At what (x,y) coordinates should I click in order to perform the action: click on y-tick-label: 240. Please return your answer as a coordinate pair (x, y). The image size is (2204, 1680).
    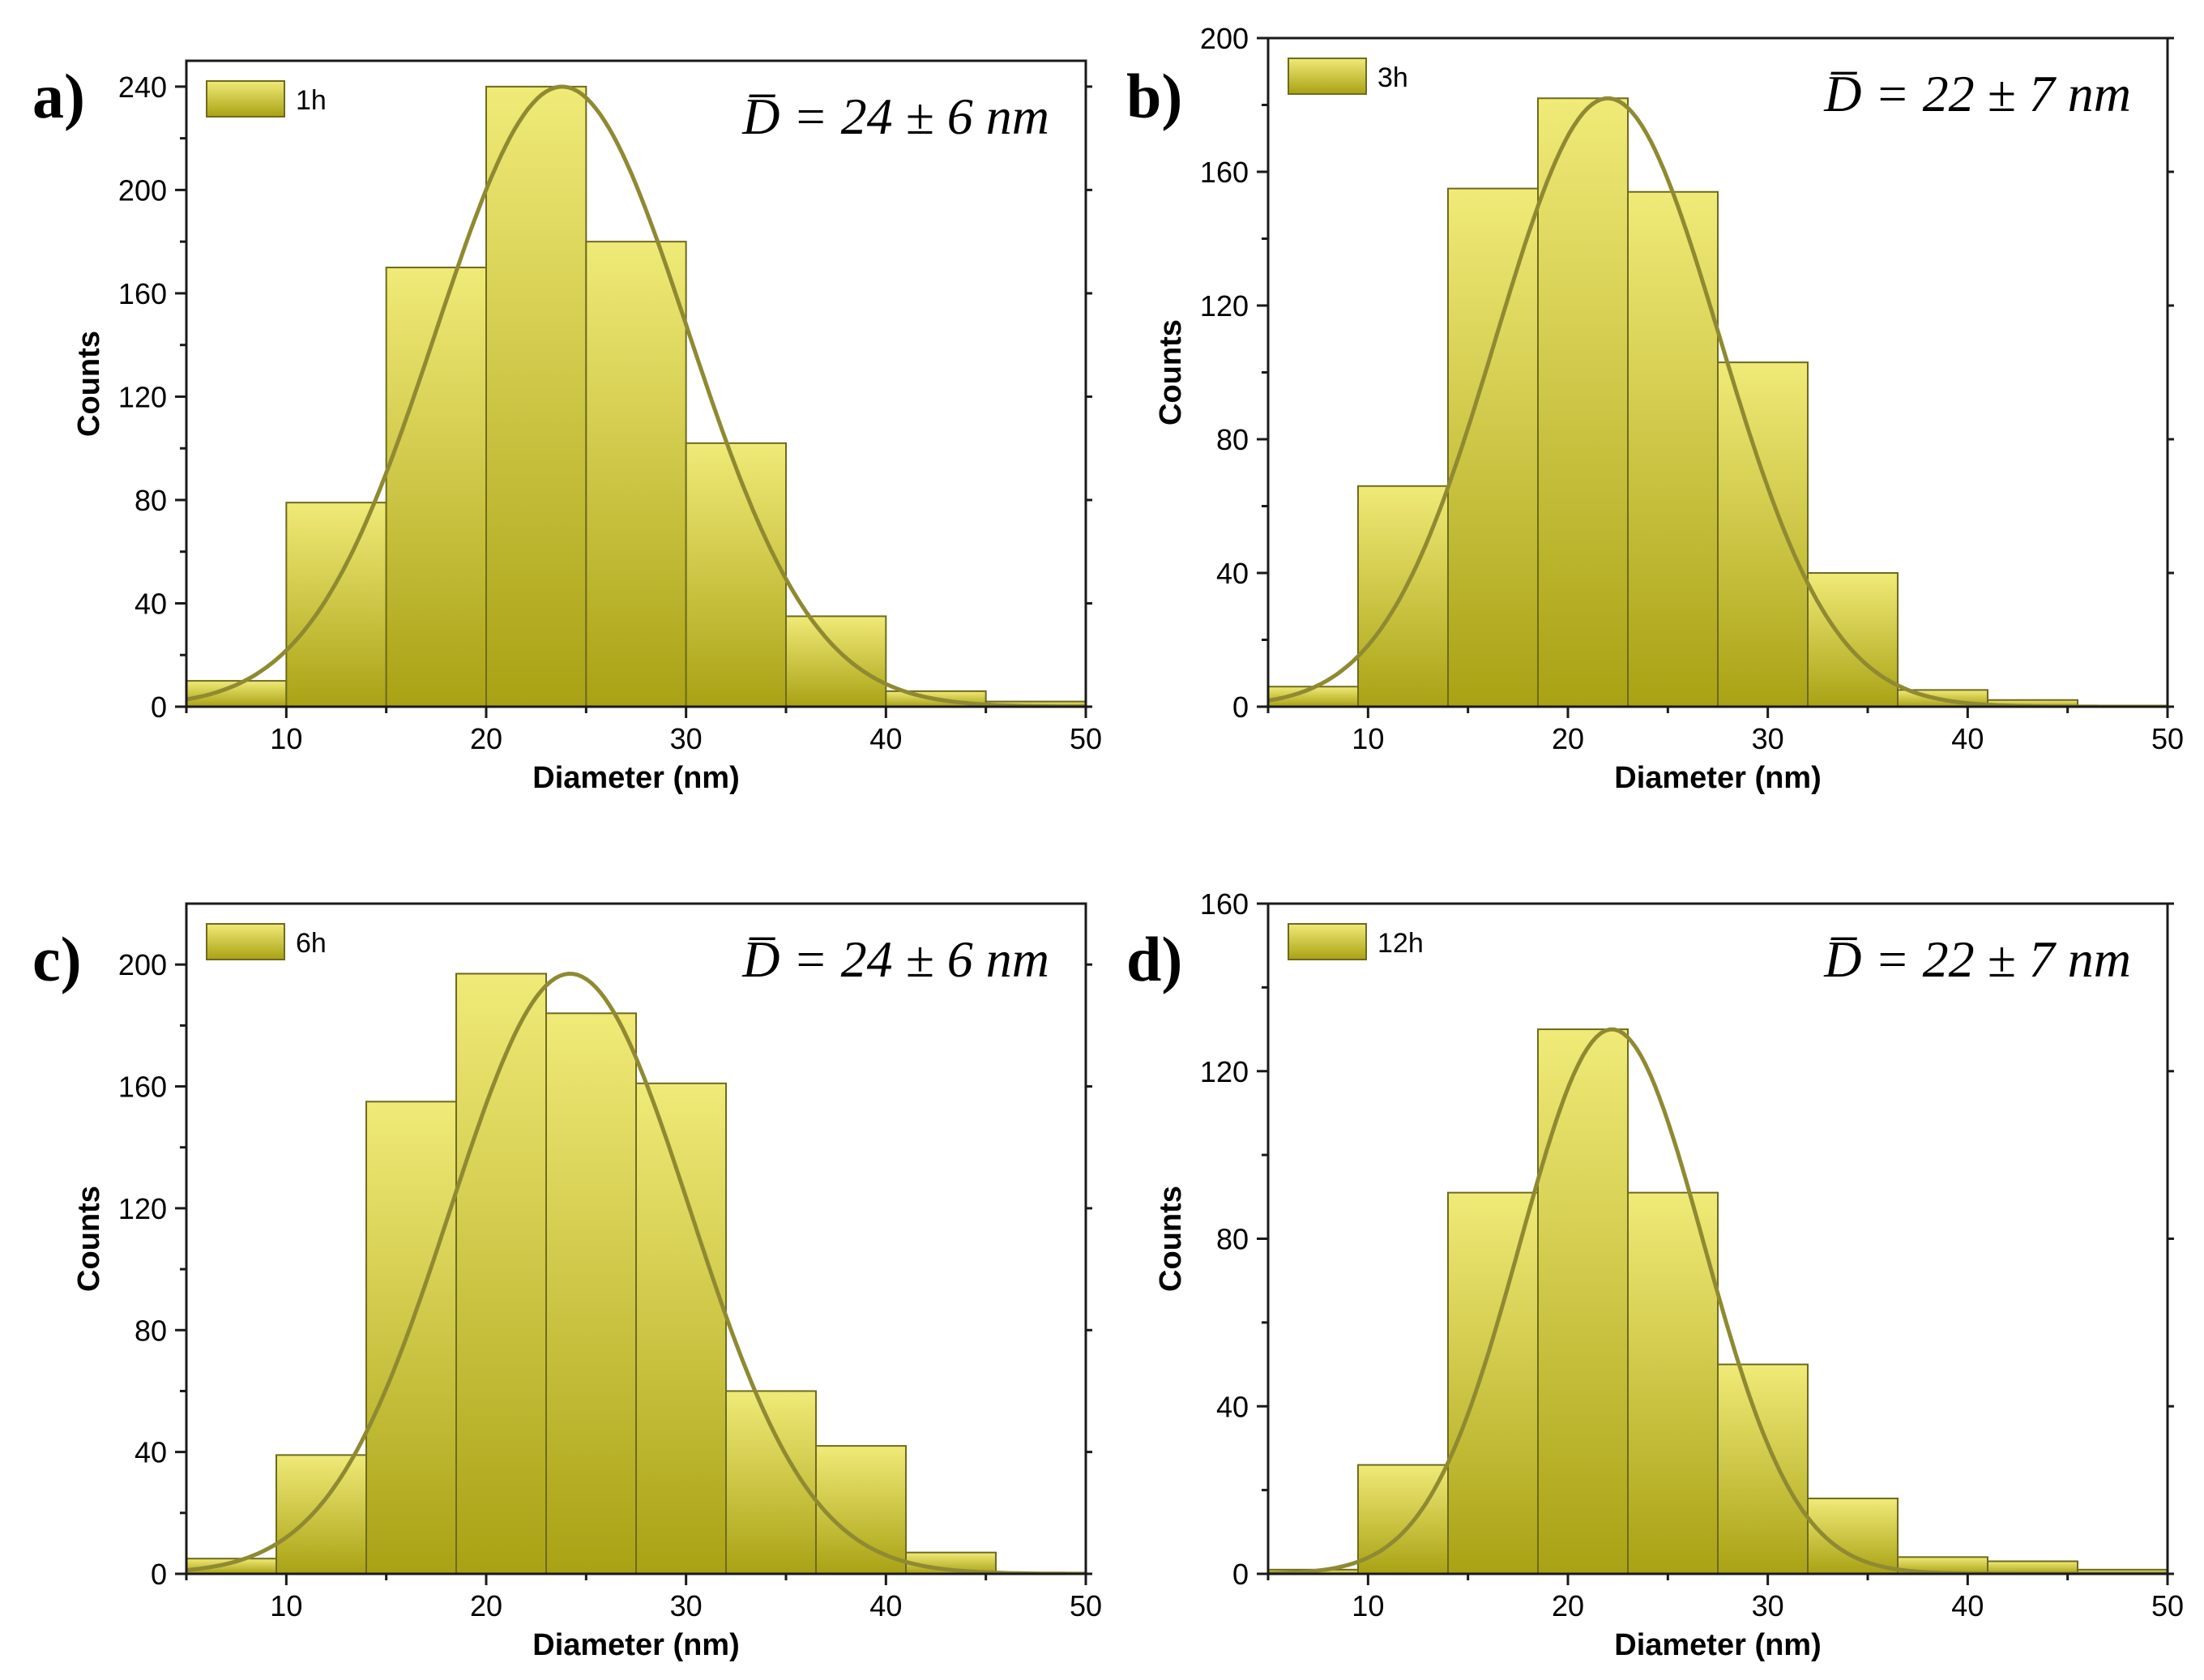
    Looking at the image, I should click on (142, 87).